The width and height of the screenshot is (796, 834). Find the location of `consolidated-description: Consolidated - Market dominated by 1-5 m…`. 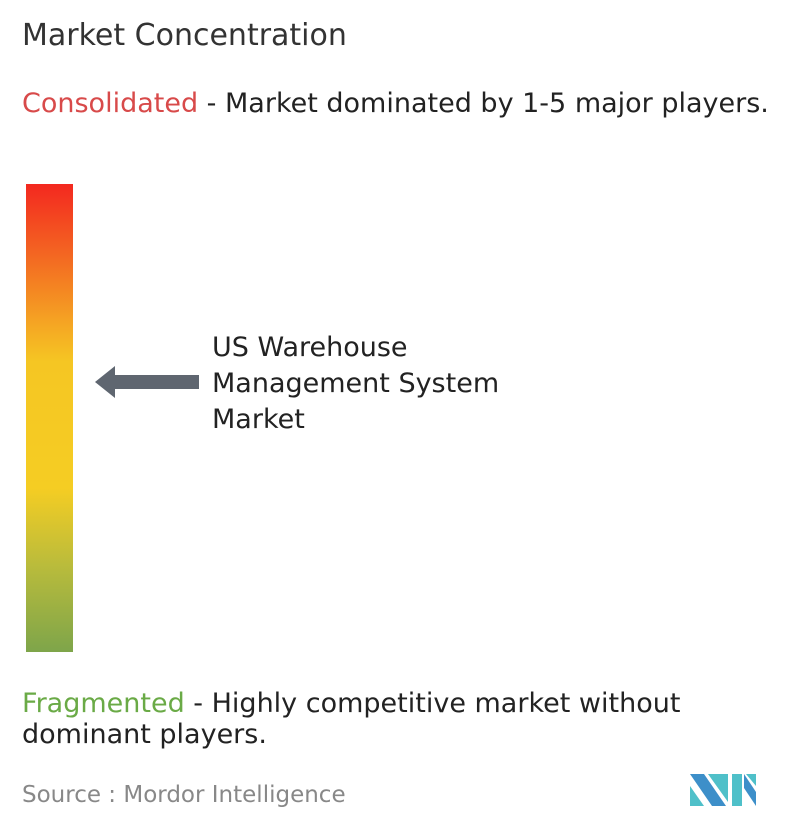

consolidated-description: Consolidated - Market dominated by 1-5 m… is located at coordinates (407, 103).